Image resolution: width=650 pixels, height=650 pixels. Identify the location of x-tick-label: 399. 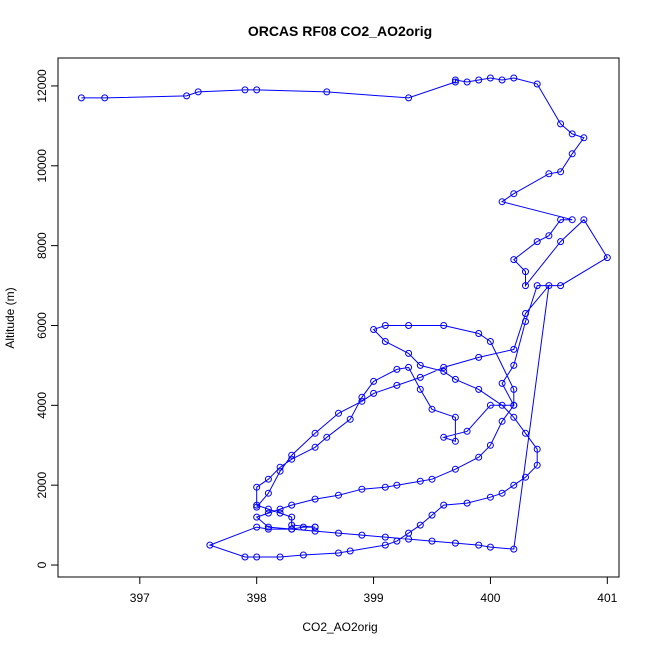
(374, 598).